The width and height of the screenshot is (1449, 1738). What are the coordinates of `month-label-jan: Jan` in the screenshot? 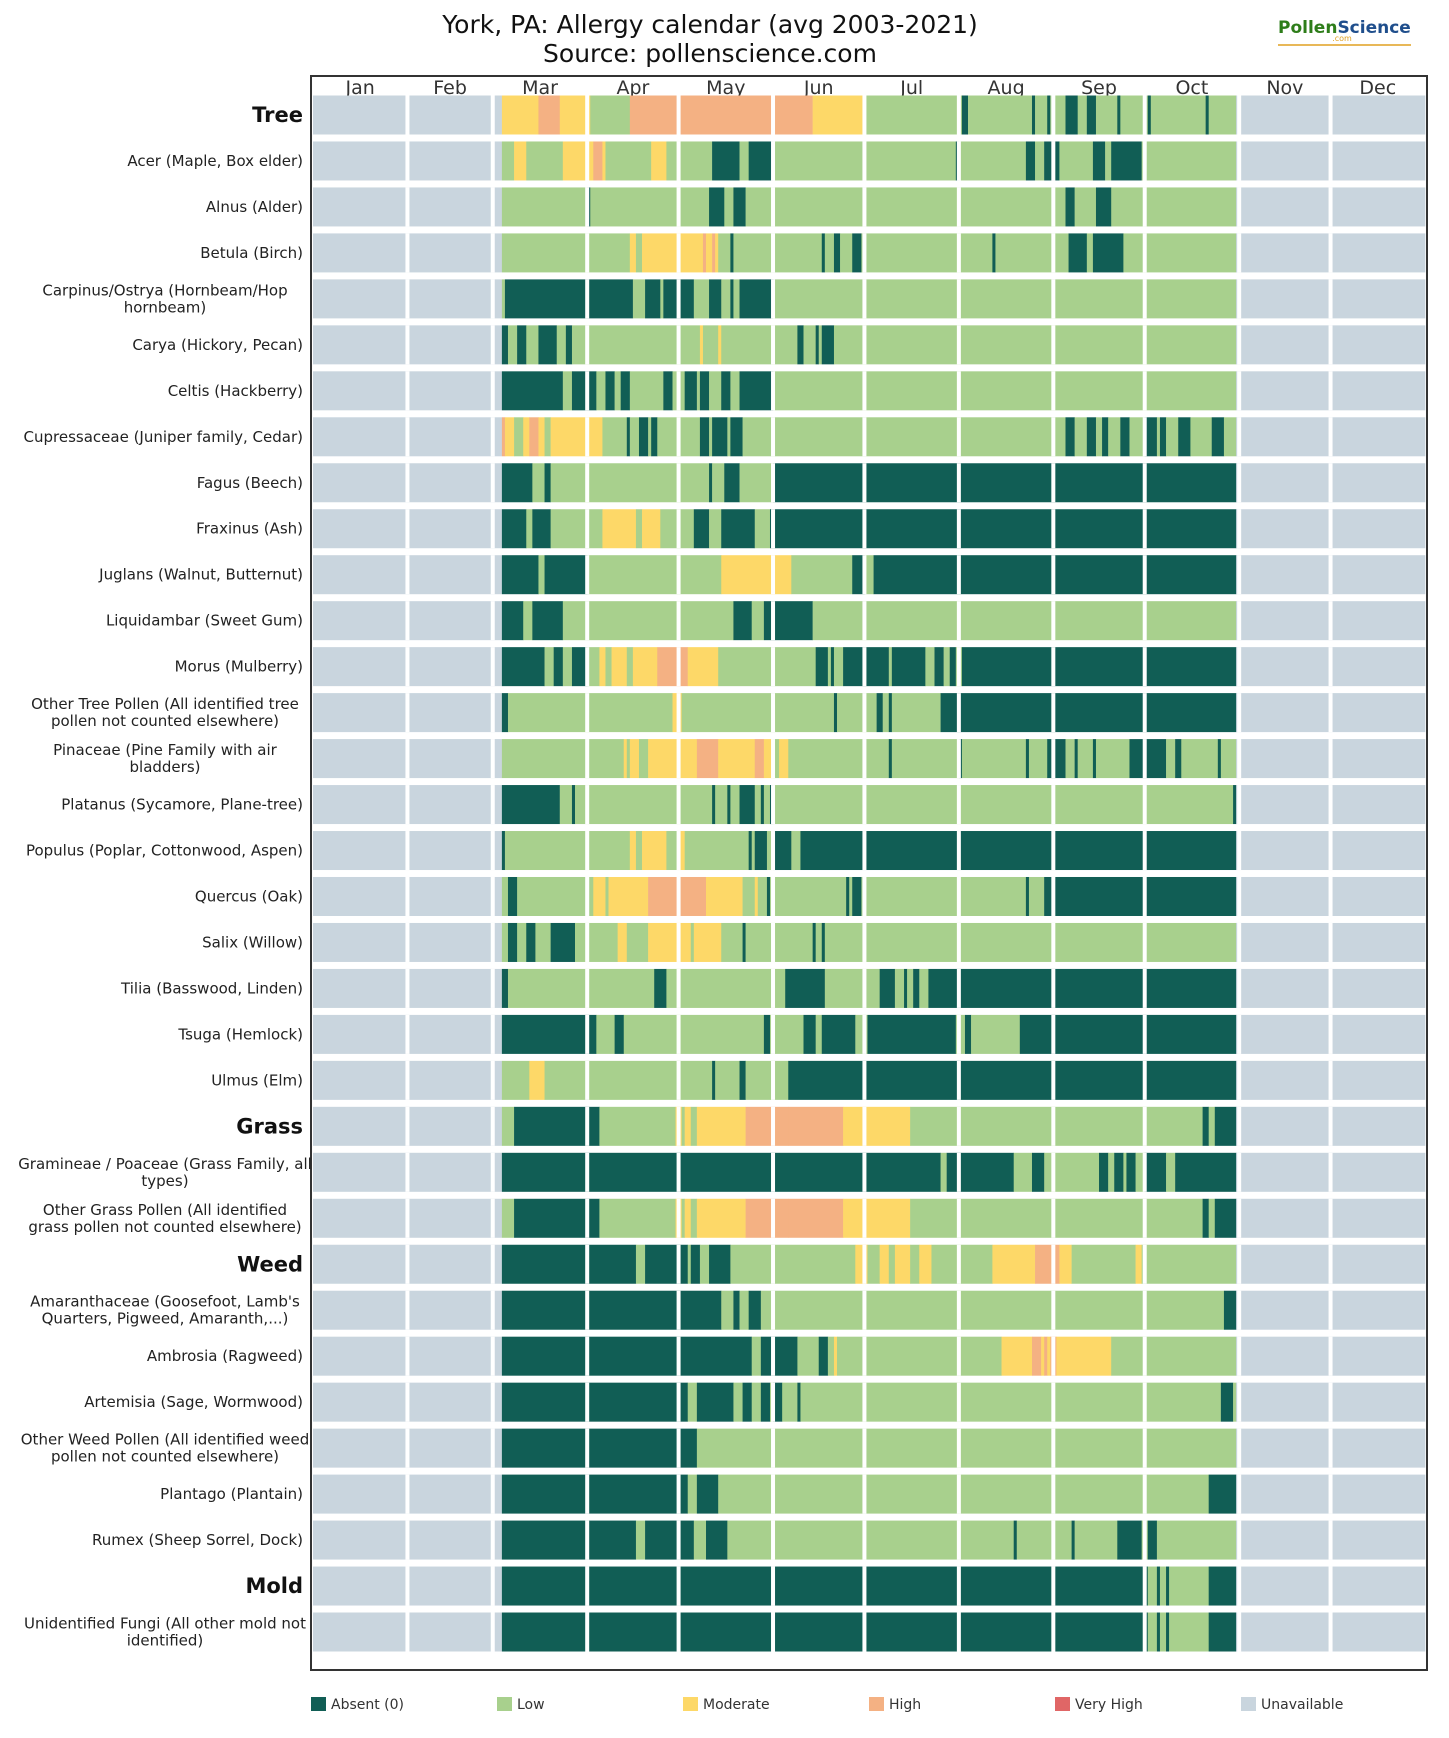 It's located at (360, 88).